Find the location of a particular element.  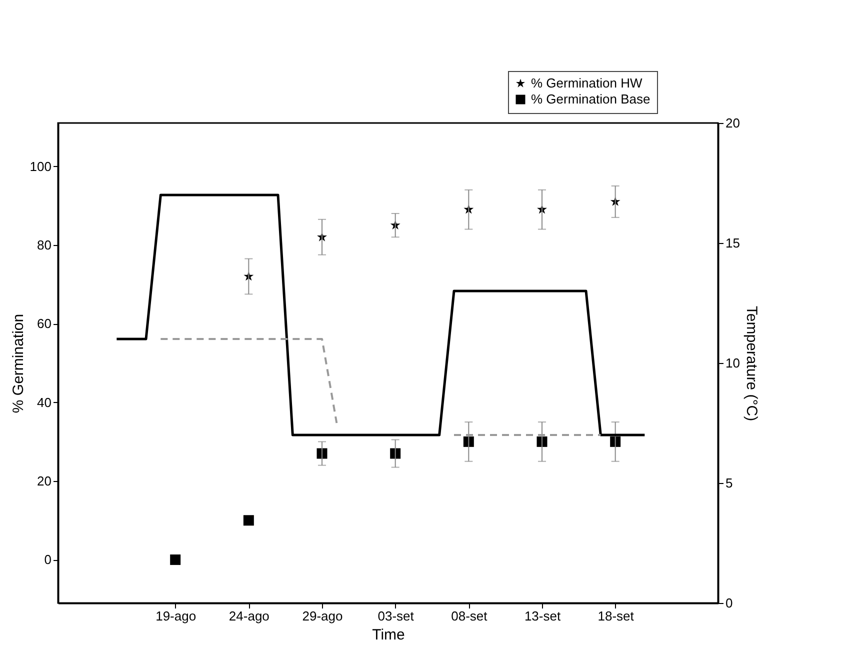

y2-tick-label: 5 is located at coordinates (729, 483).